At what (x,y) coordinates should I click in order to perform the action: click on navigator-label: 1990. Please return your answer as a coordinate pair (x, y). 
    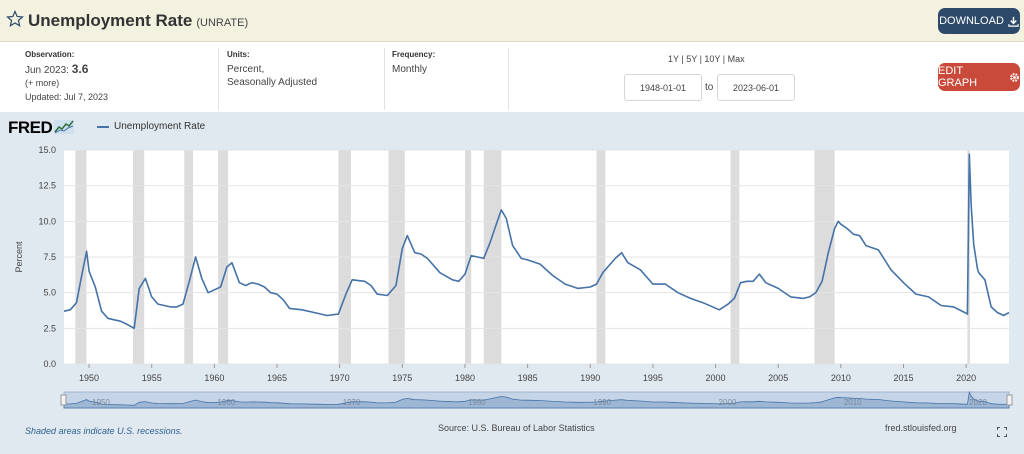
    Looking at the image, I should click on (602, 402).